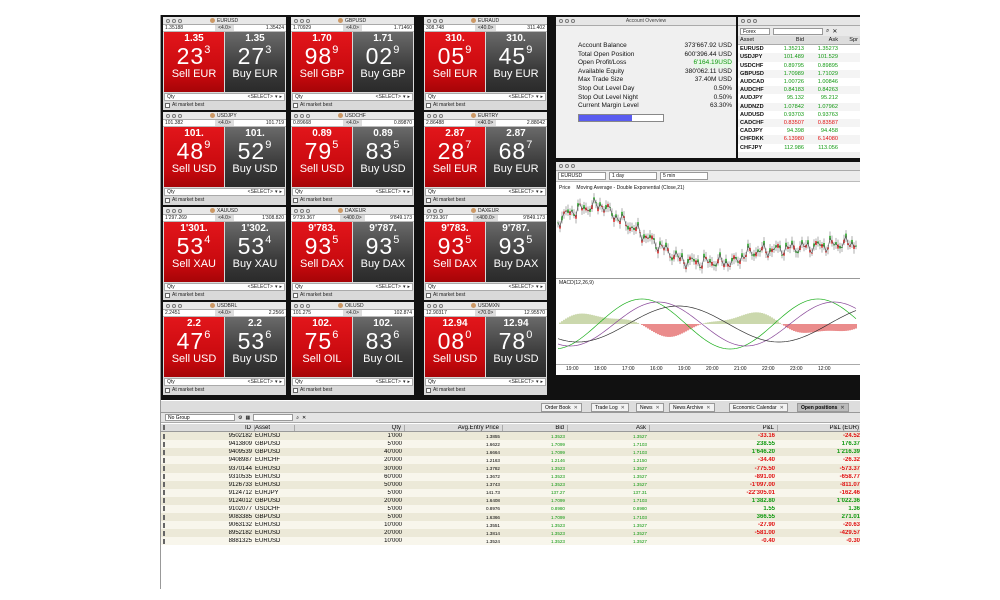 Image resolution: width=1000 pixels, height=600 pixels. I want to click on ask-price: 0.83587, so click(821, 123).